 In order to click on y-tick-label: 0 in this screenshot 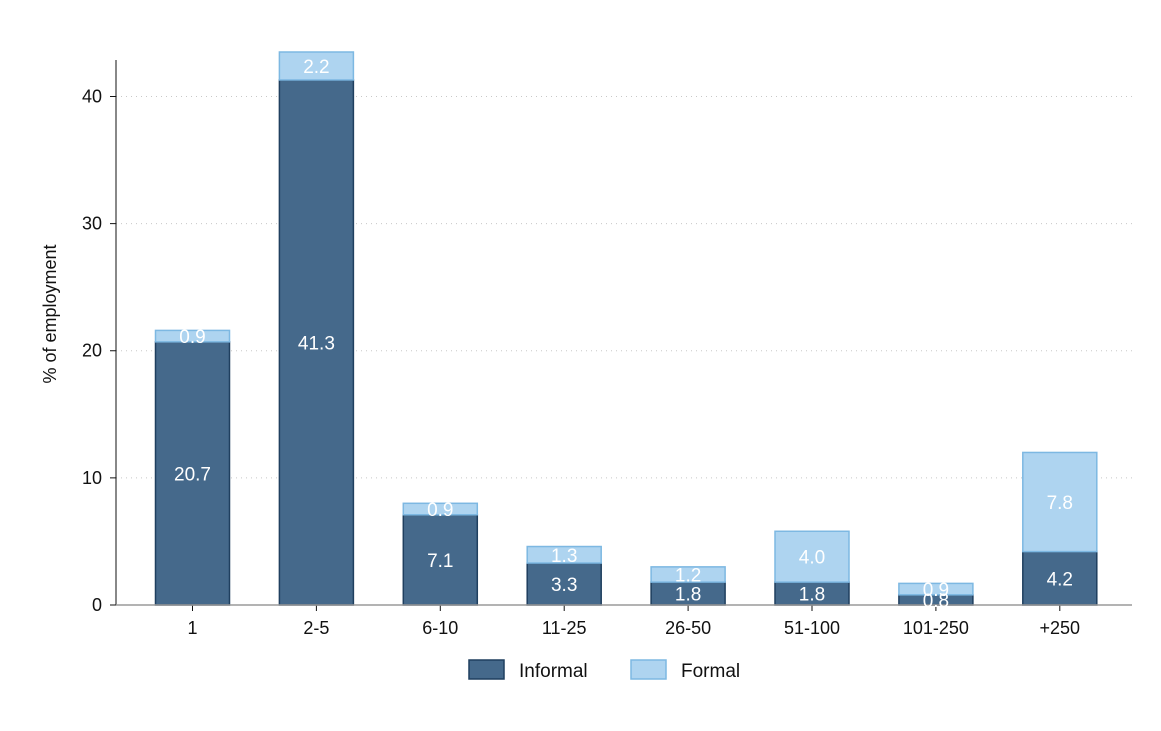, I will do `click(97, 605)`.